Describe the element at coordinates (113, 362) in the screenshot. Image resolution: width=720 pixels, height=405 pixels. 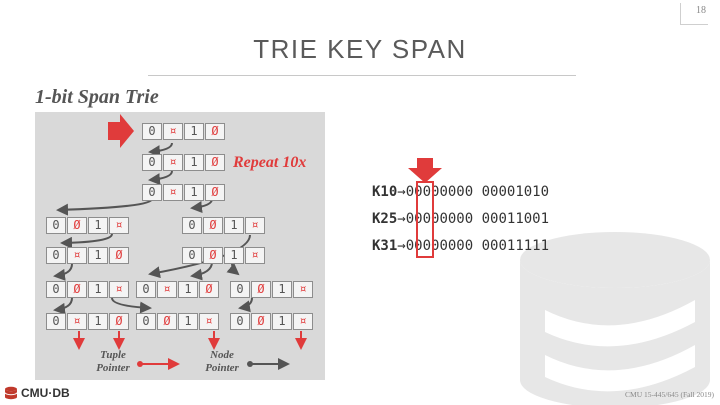
I see `tuple-pointer-legend: Tuple Pointer` at that location.